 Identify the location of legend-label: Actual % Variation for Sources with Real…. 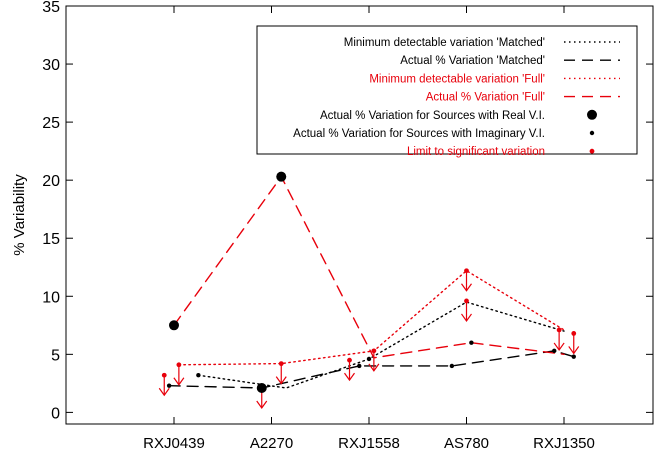
(432, 116).